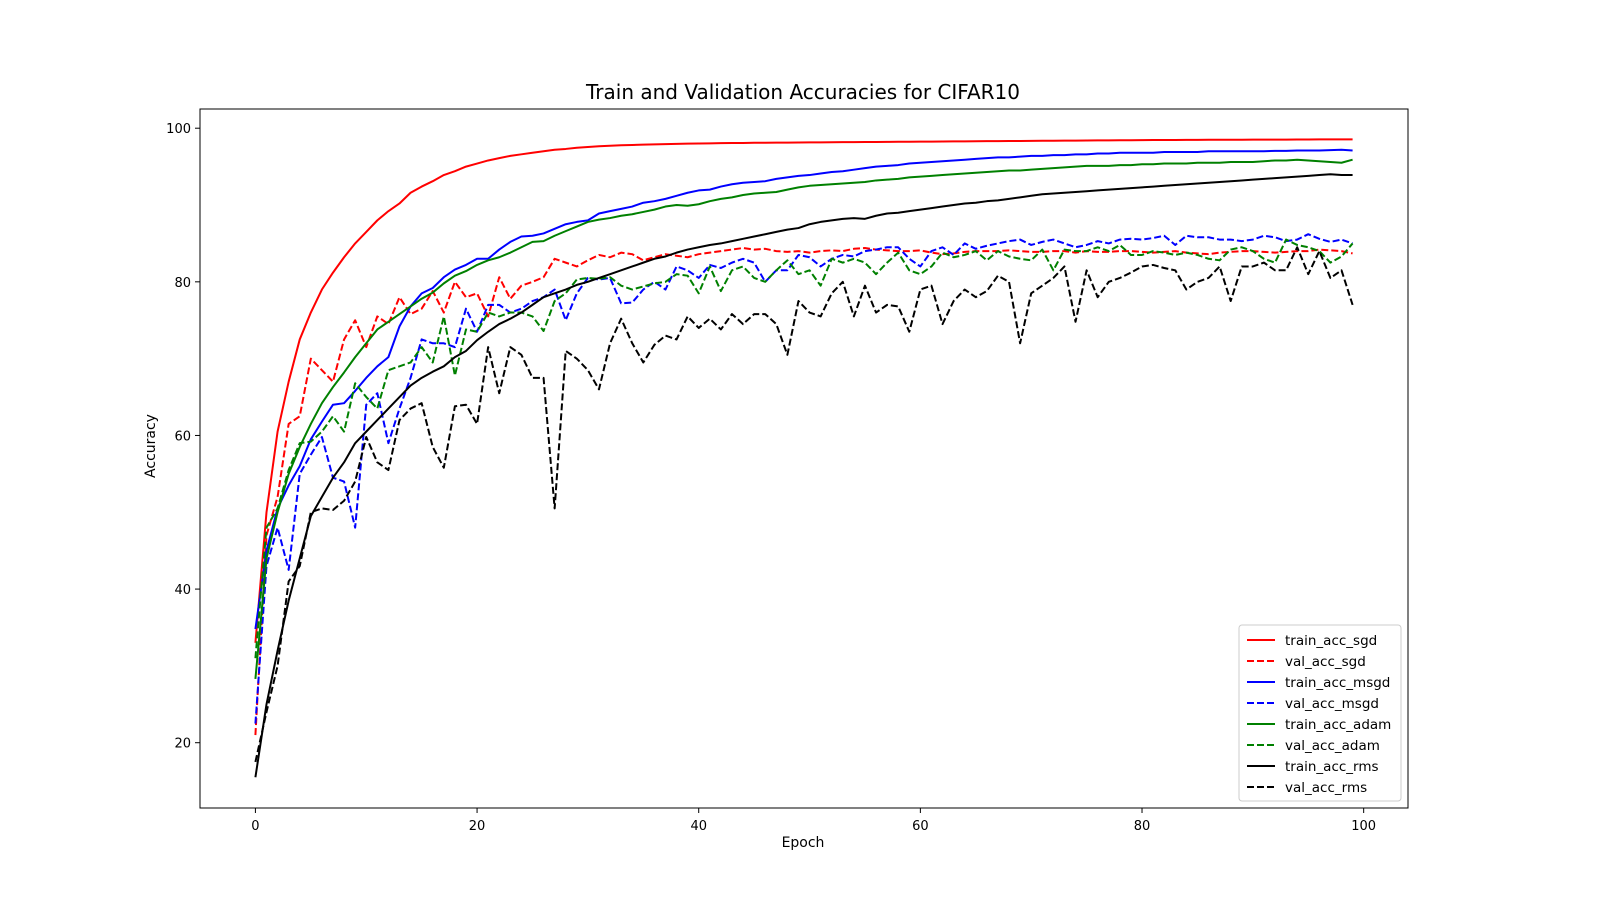 This screenshot has height=904, width=1600. I want to click on legend-label: val_acc_adam, so click(1332, 746).